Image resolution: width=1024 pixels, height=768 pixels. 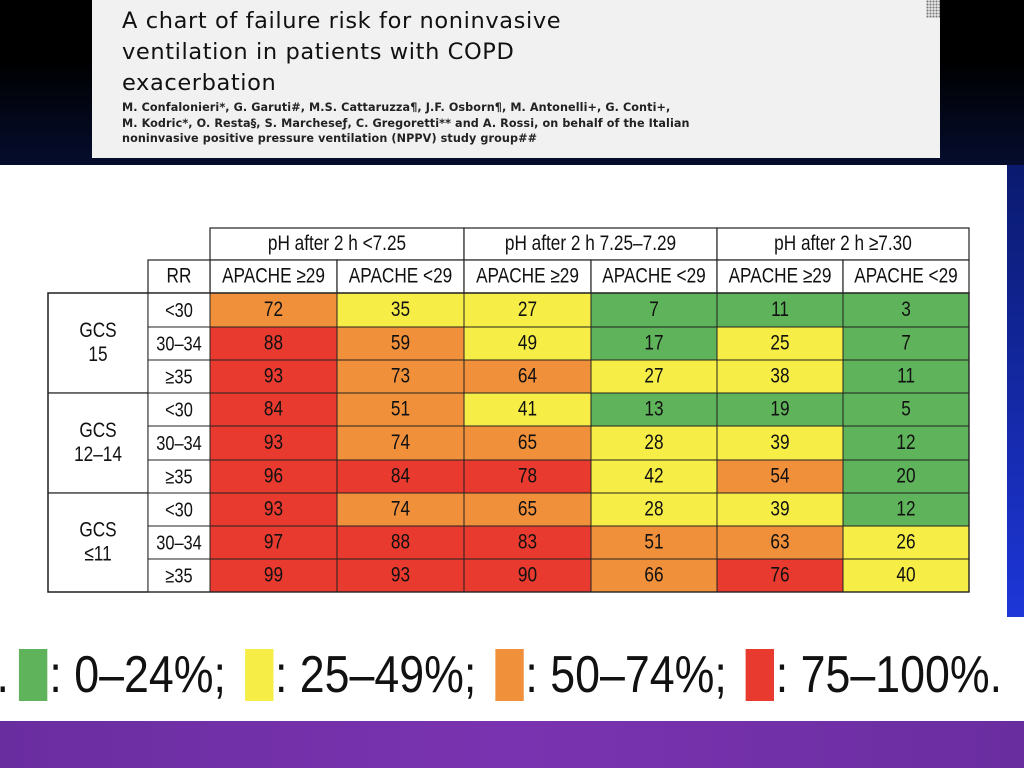 I want to click on rr-label: ≥35, so click(x=178, y=575).